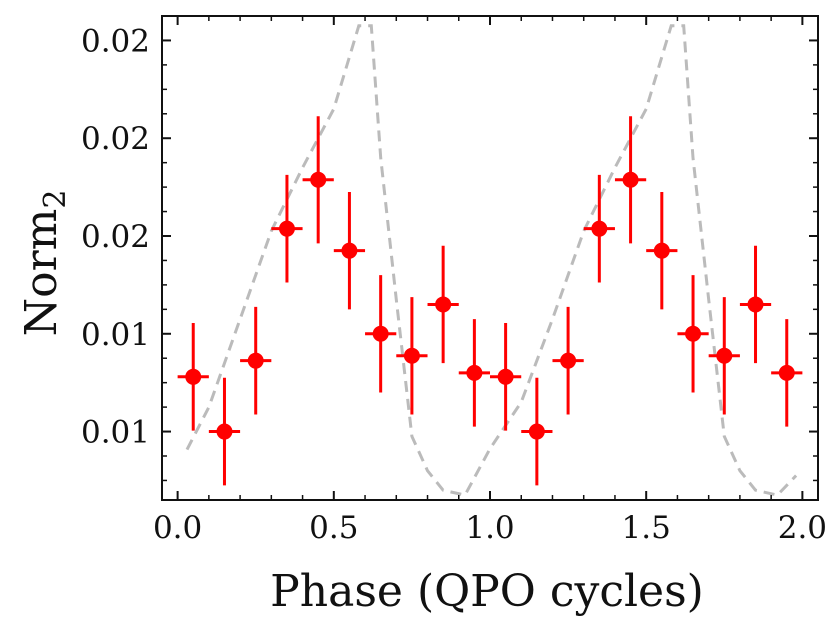 The width and height of the screenshot is (831, 626). I want to click on x-tick-label: 2.0, so click(802, 528).